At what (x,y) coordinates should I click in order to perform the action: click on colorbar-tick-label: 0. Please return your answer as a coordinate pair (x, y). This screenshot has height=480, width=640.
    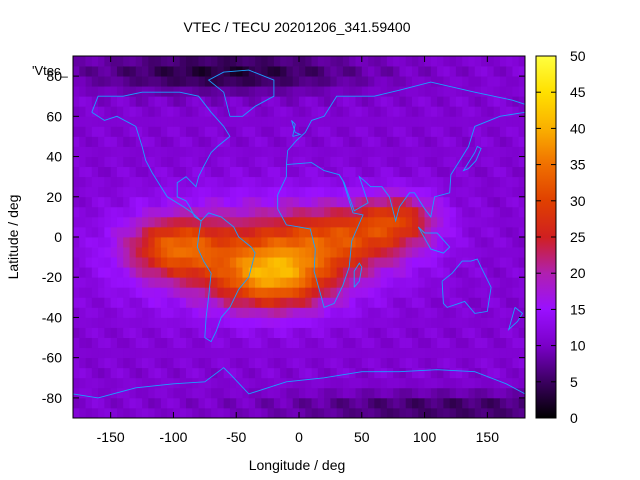
    Looking at the image, I should click on (574, 418).